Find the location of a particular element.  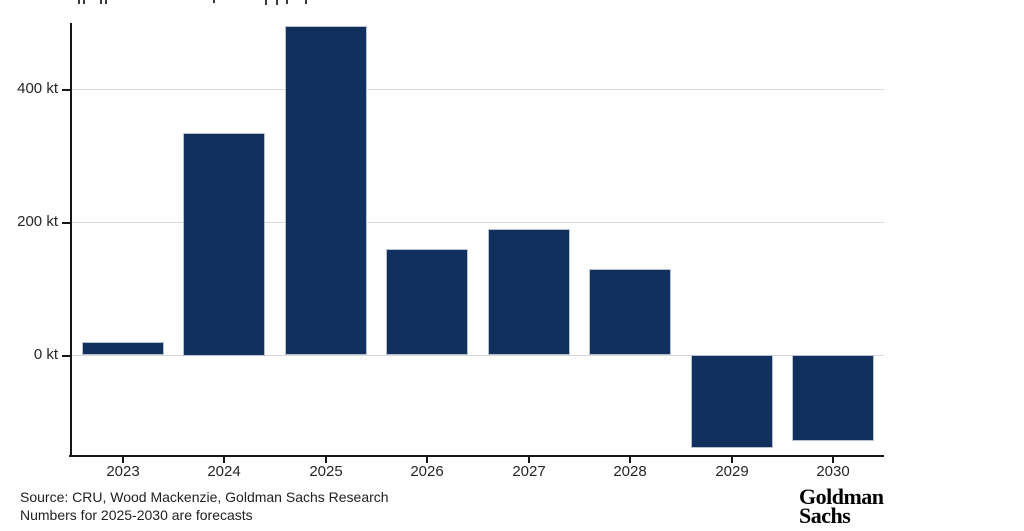

x-tick-2024 is located at coordinates (224, 460).